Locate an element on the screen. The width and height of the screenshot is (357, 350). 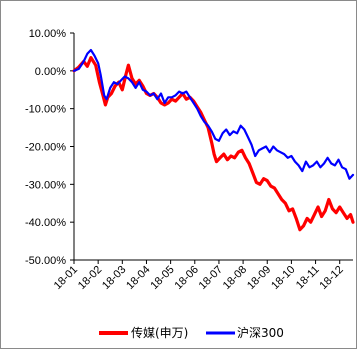
legend-label: 沪深300 is located at coordinates (260, 333).